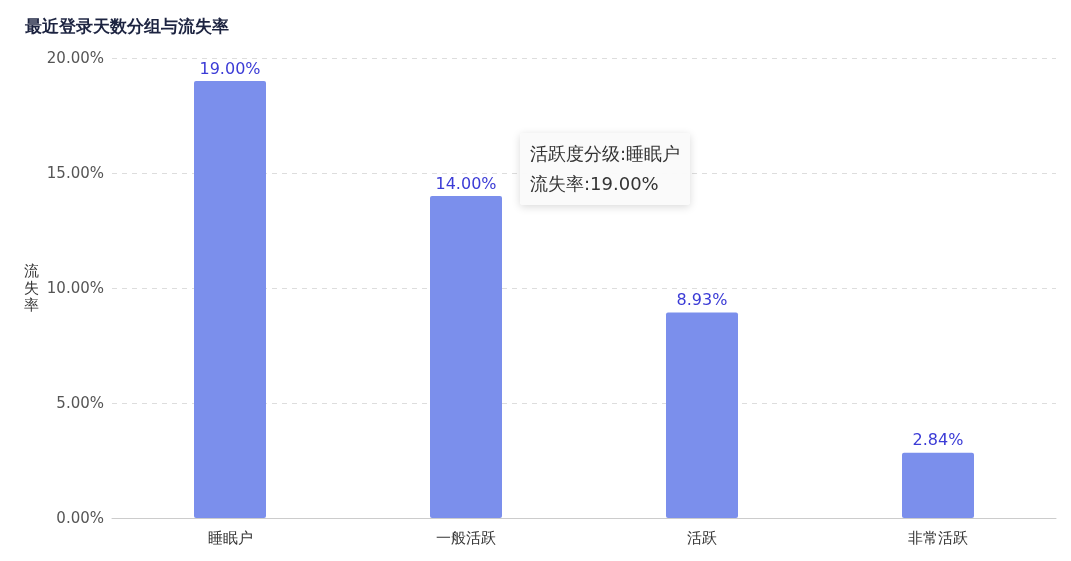 This screenshot has height=561, width=1071. What do you see at coordinates (466, 537) in the screenshot?
I see `x-tick-label: 一般活跃` at bounding box center [466, 537].